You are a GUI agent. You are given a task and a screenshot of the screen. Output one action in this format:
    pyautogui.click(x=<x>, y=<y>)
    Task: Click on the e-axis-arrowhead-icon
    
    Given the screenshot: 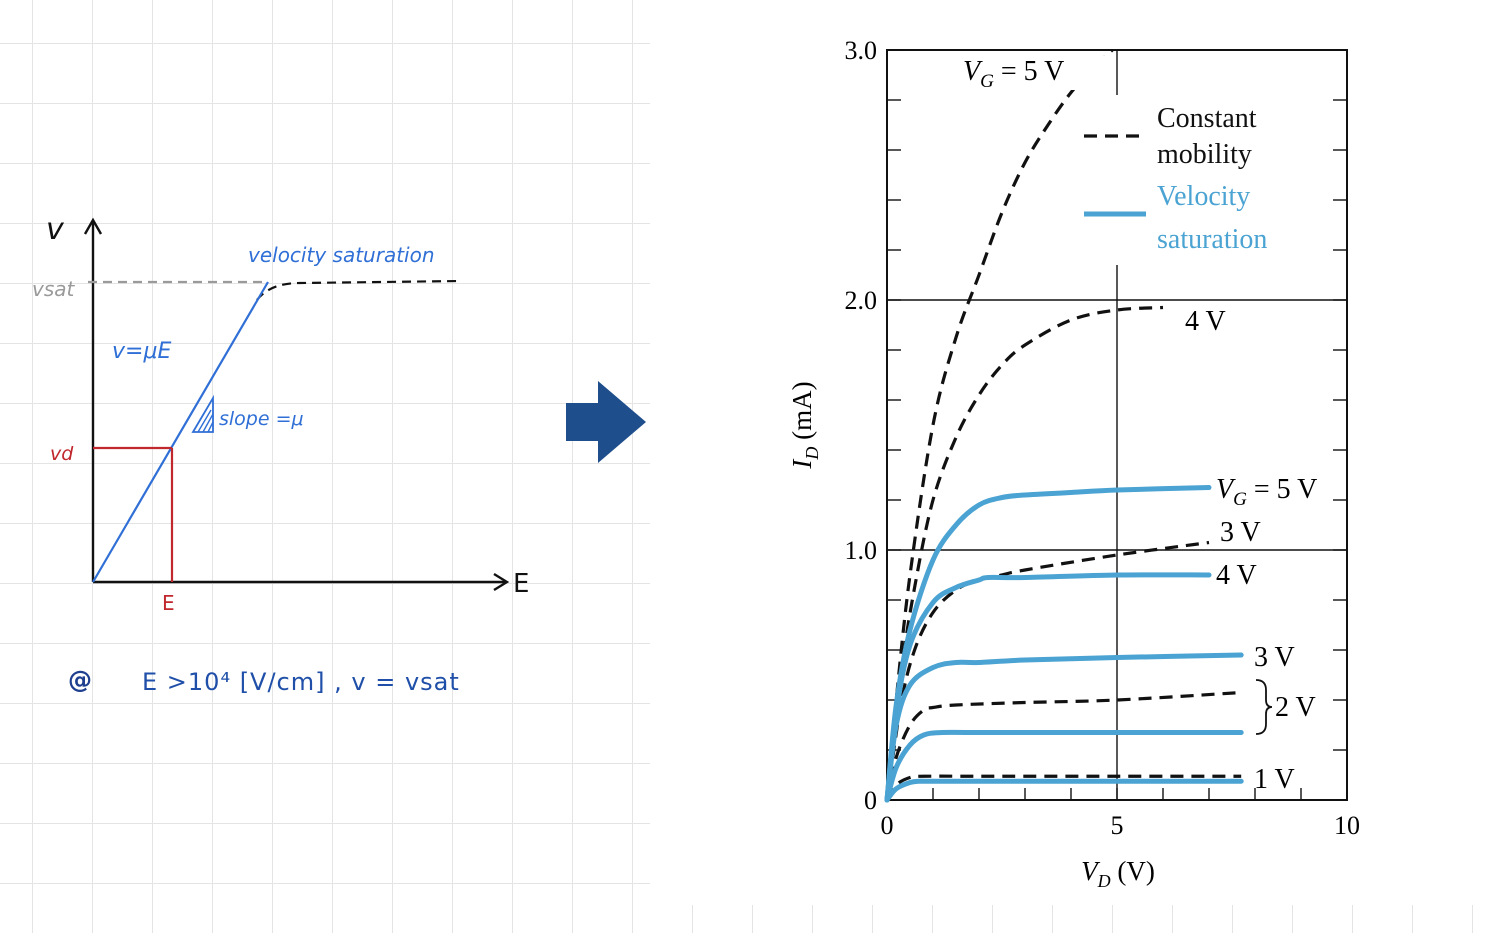 What is the action you would take?
    pyautogui.click(x=501, y=582)
    